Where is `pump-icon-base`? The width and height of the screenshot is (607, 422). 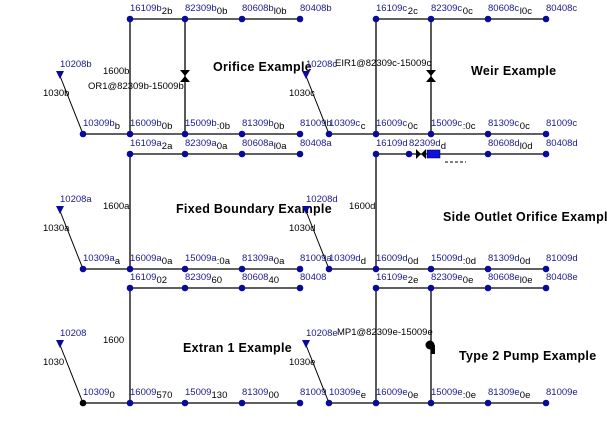 pump-icon-base is located at coordinates (433, 349).